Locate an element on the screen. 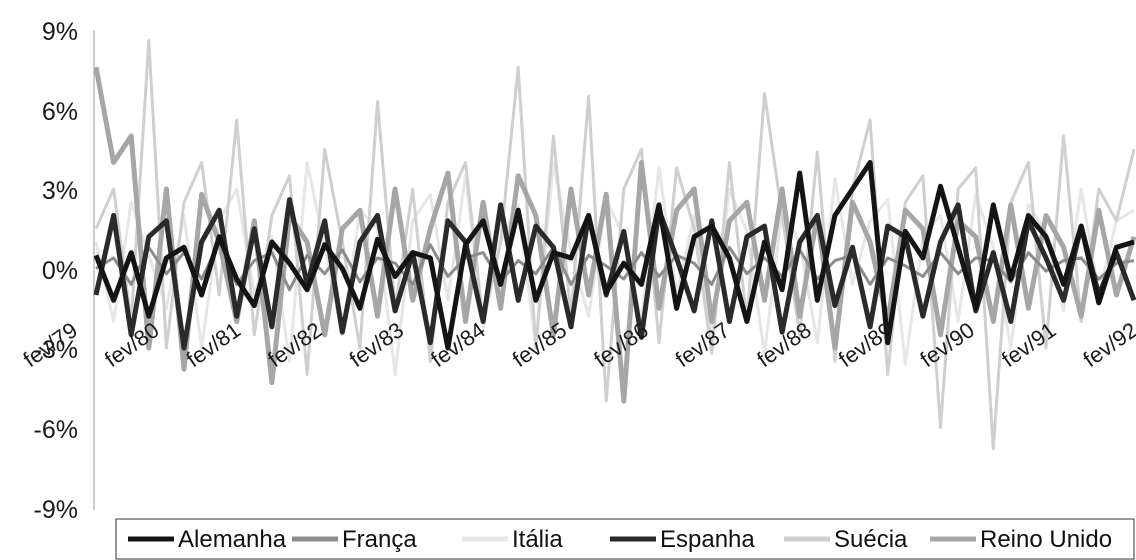 The height and width of the screenshot is (560, 1136). y-tick-label: 9% is located at coordinates (60, 32).